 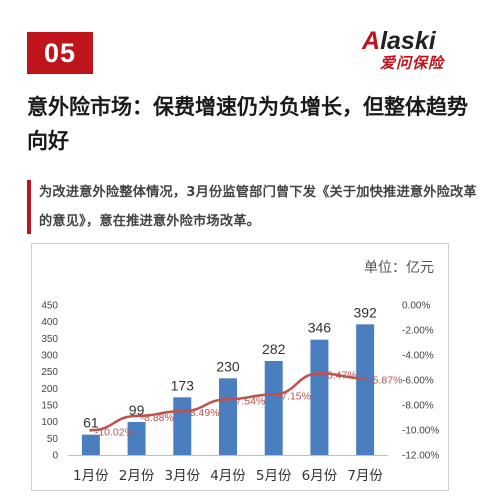 I want to click on bar-value-label: 392, so click(x=365, y=312).